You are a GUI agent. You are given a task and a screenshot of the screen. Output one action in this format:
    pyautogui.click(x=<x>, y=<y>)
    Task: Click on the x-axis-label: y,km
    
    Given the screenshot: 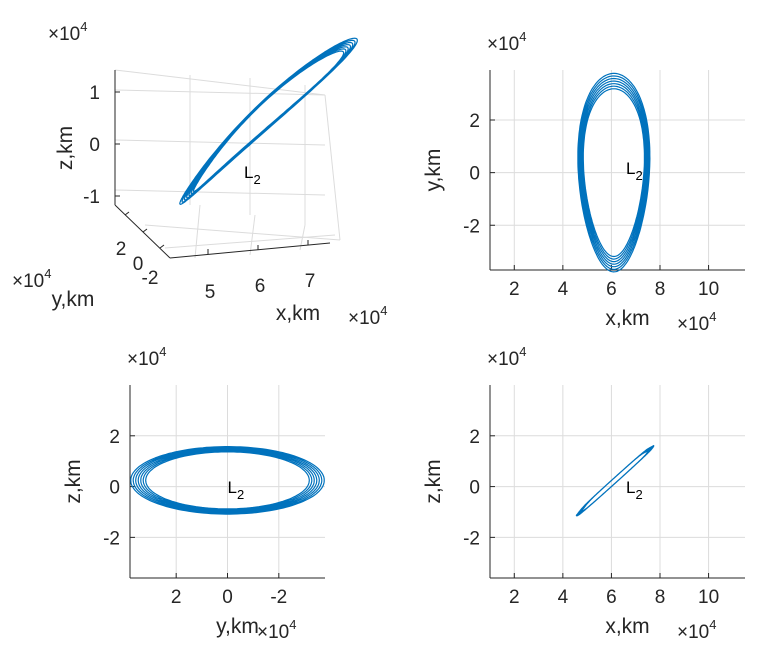 What is the action you would take?
    pyautogui.click(x=237, y=626)
    